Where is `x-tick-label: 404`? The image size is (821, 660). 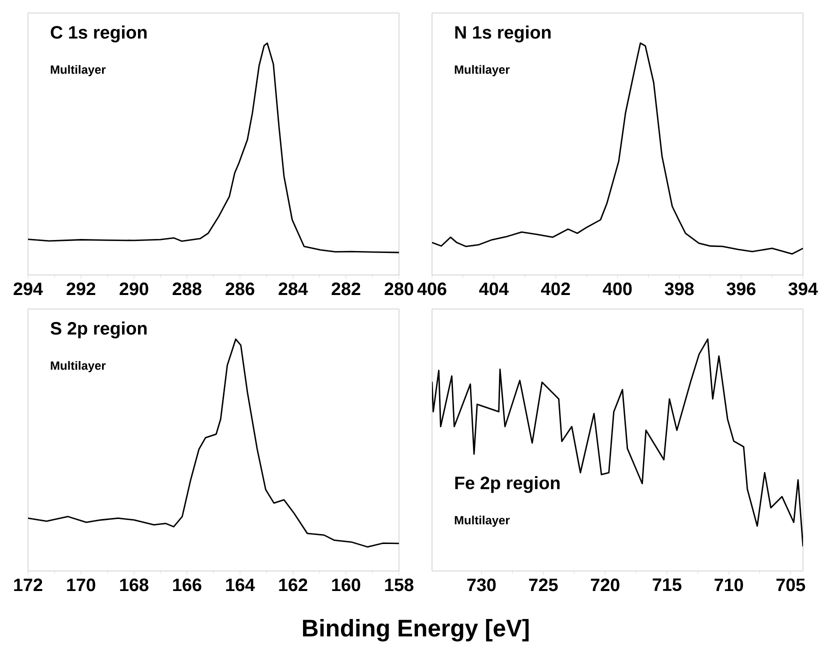 x-tick-label: 404 is located at coordinates (494, 289).